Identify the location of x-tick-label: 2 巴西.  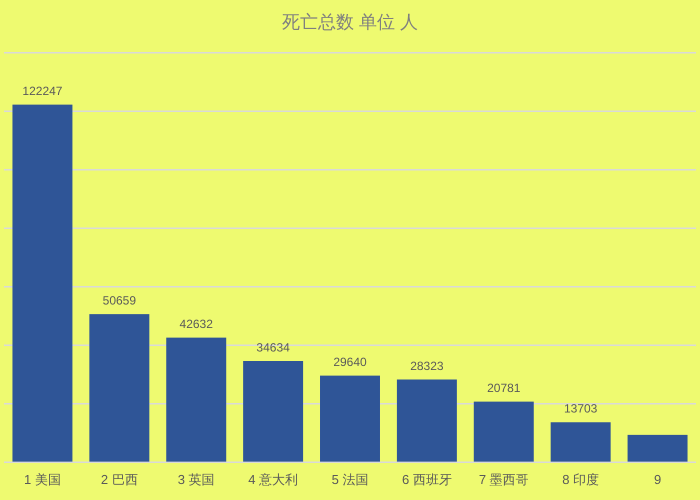
(119, 479).